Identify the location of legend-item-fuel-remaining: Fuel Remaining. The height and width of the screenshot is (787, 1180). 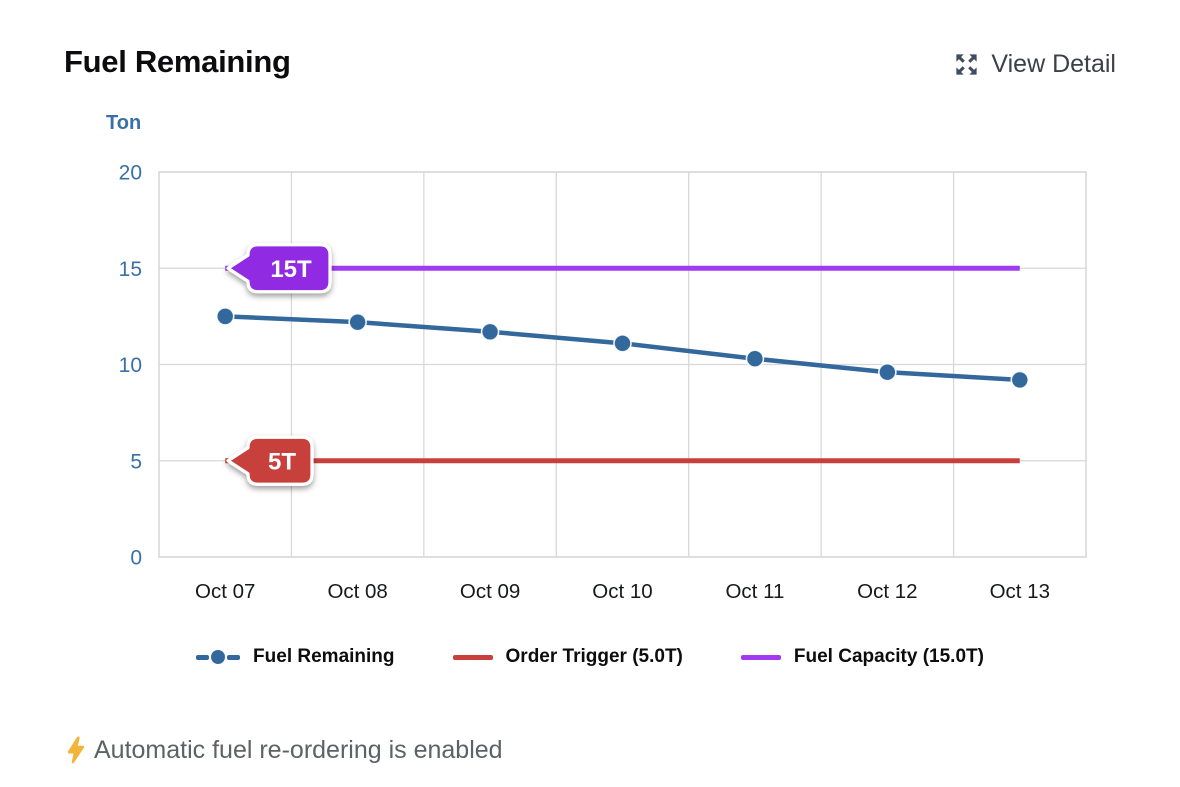
(295, 657).